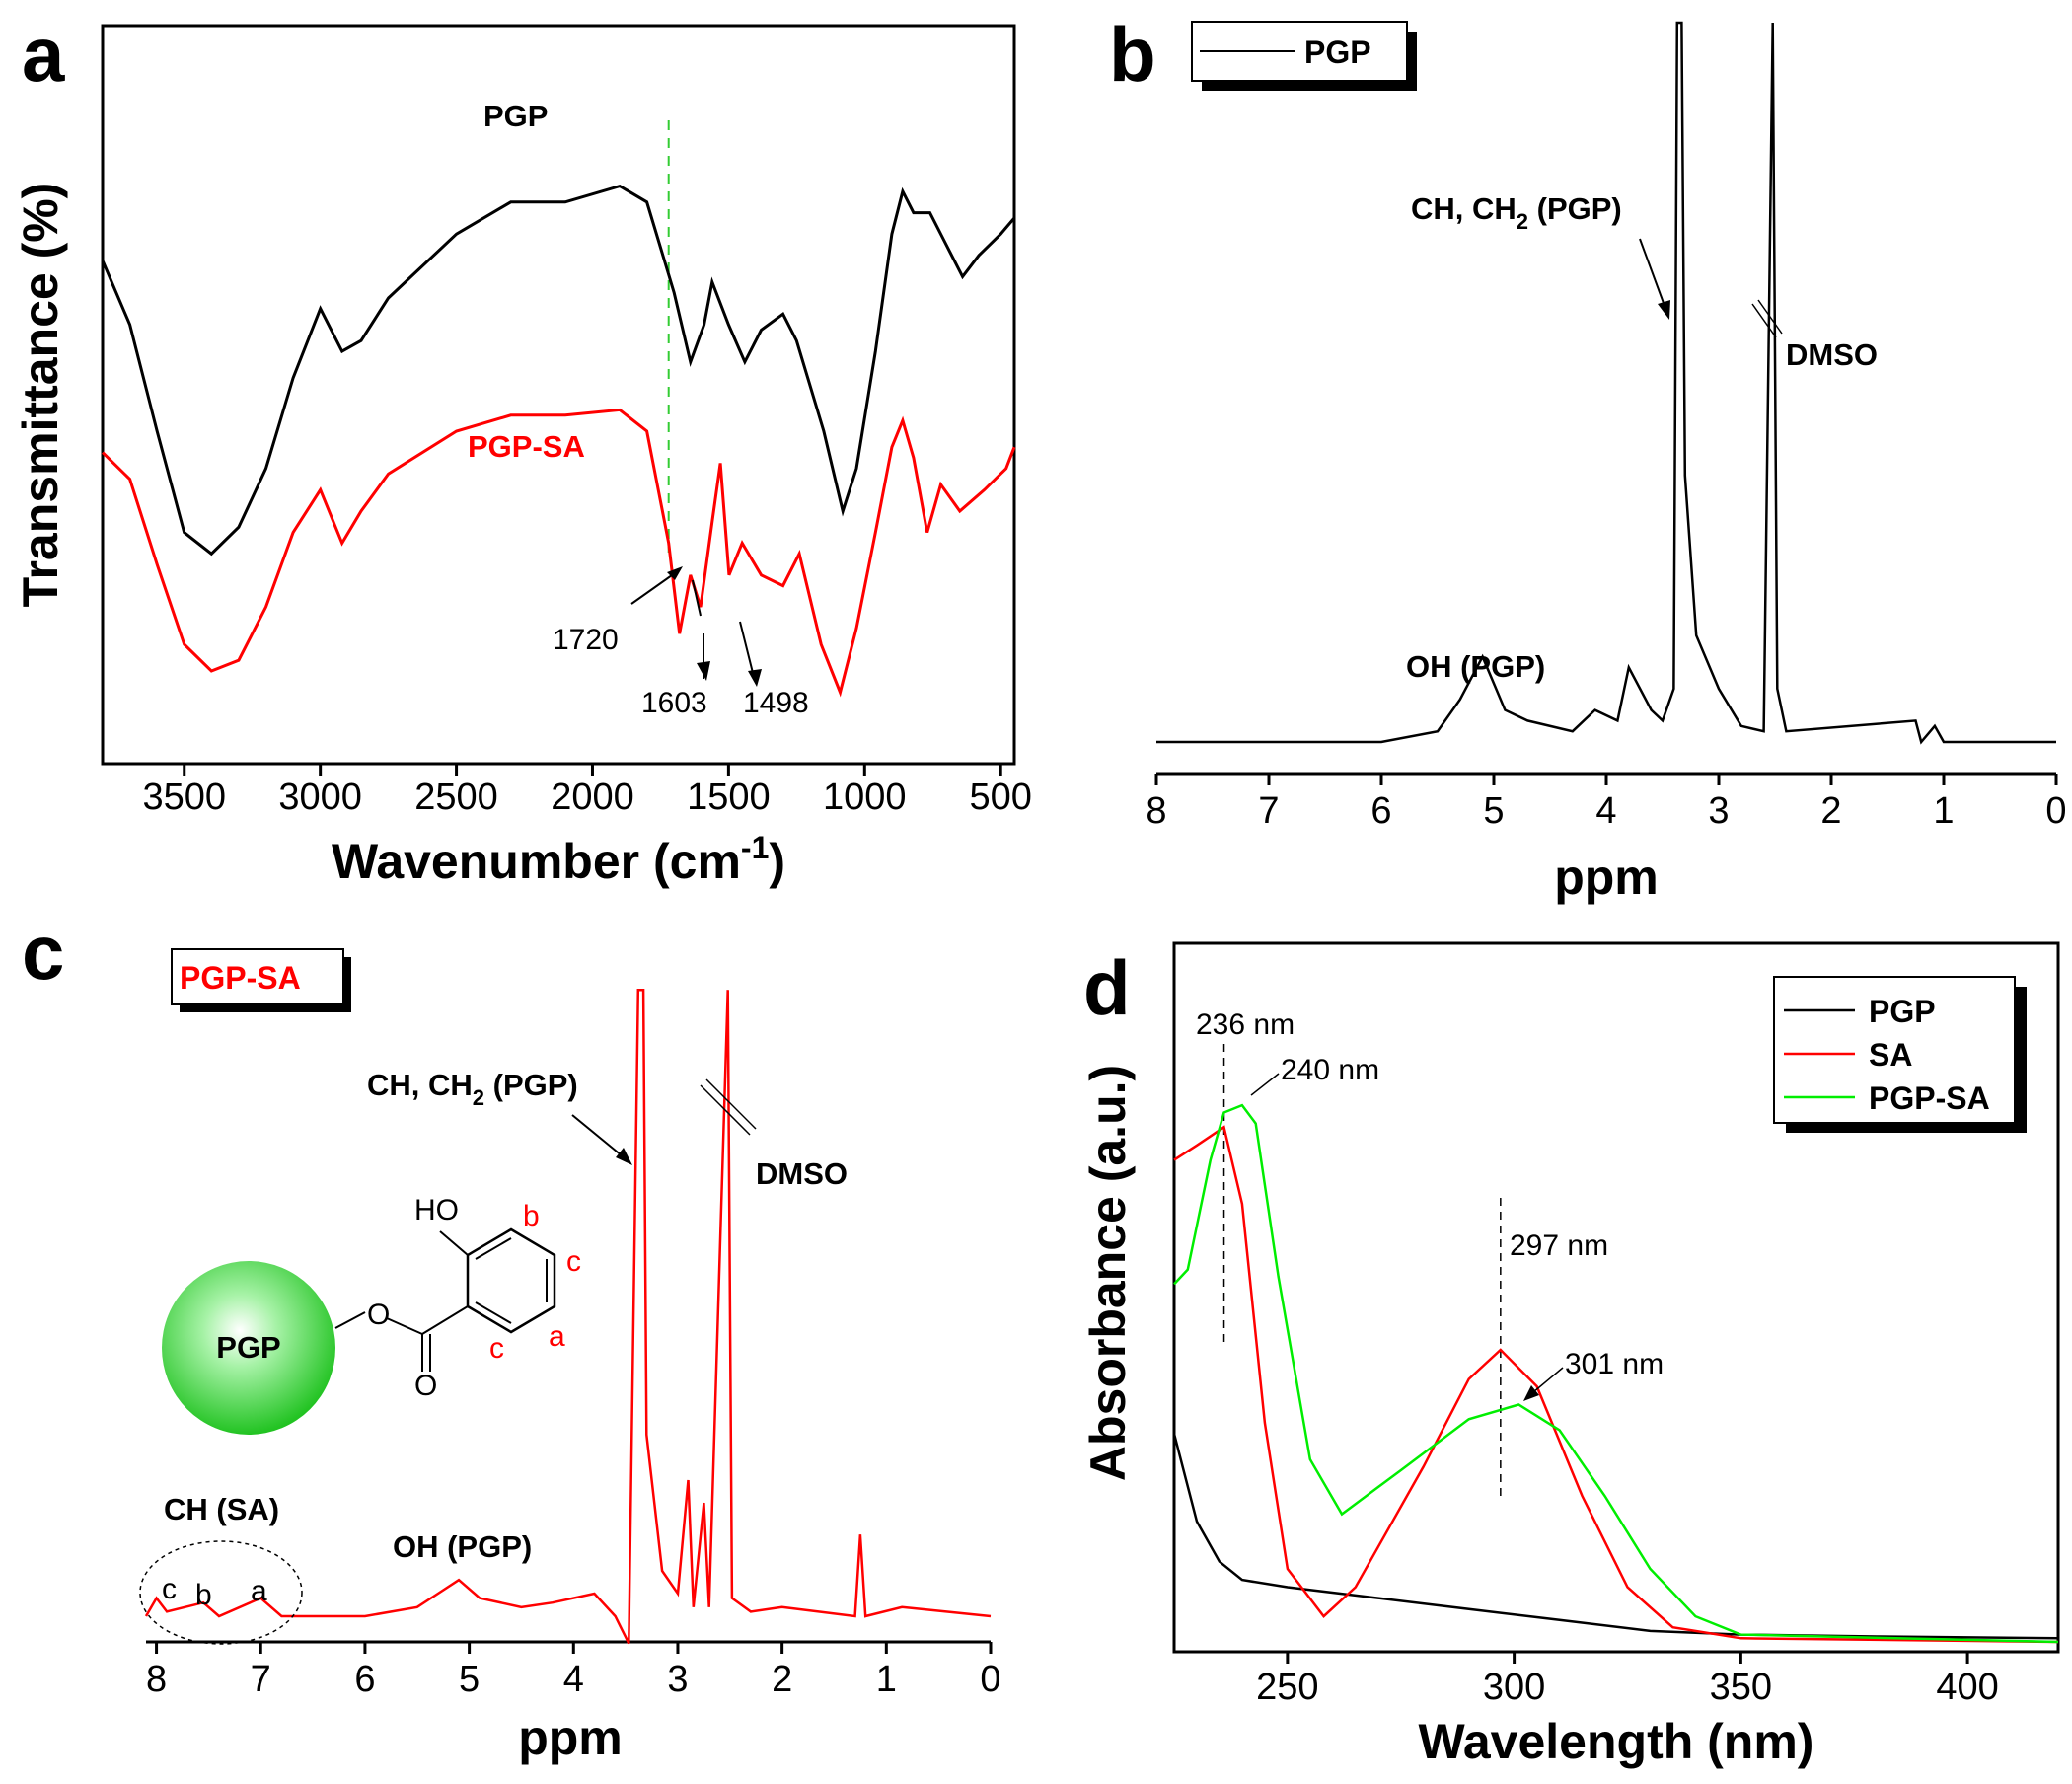 The image size is (2072, 1784). What do you see at coordinates (1108, 1273) in the screenshot?
I see `y-axis-title-d: Absorbance (a.u.)` at bounding box center [1108, 1273].